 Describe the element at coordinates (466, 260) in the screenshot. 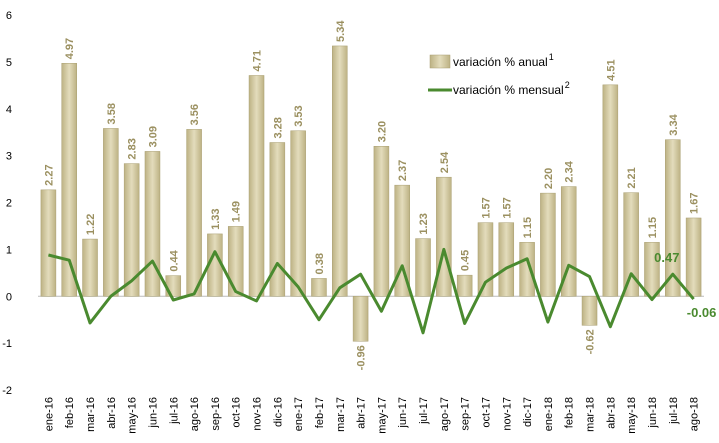

I see `value-label: 0.45` at that location.